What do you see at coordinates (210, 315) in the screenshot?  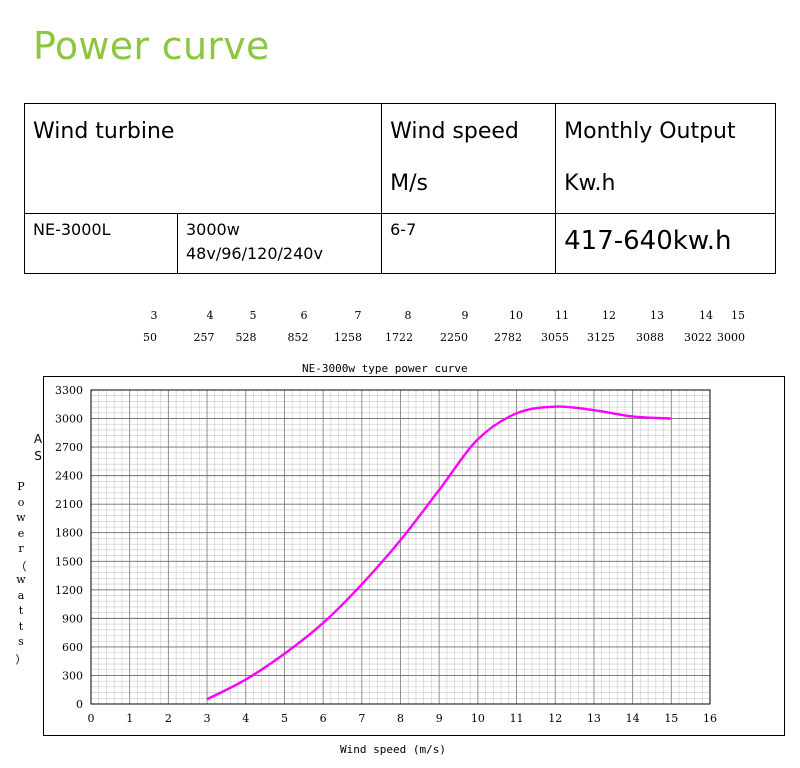 I see `reference-speed-value: 4` at bounding box center [210, 315].